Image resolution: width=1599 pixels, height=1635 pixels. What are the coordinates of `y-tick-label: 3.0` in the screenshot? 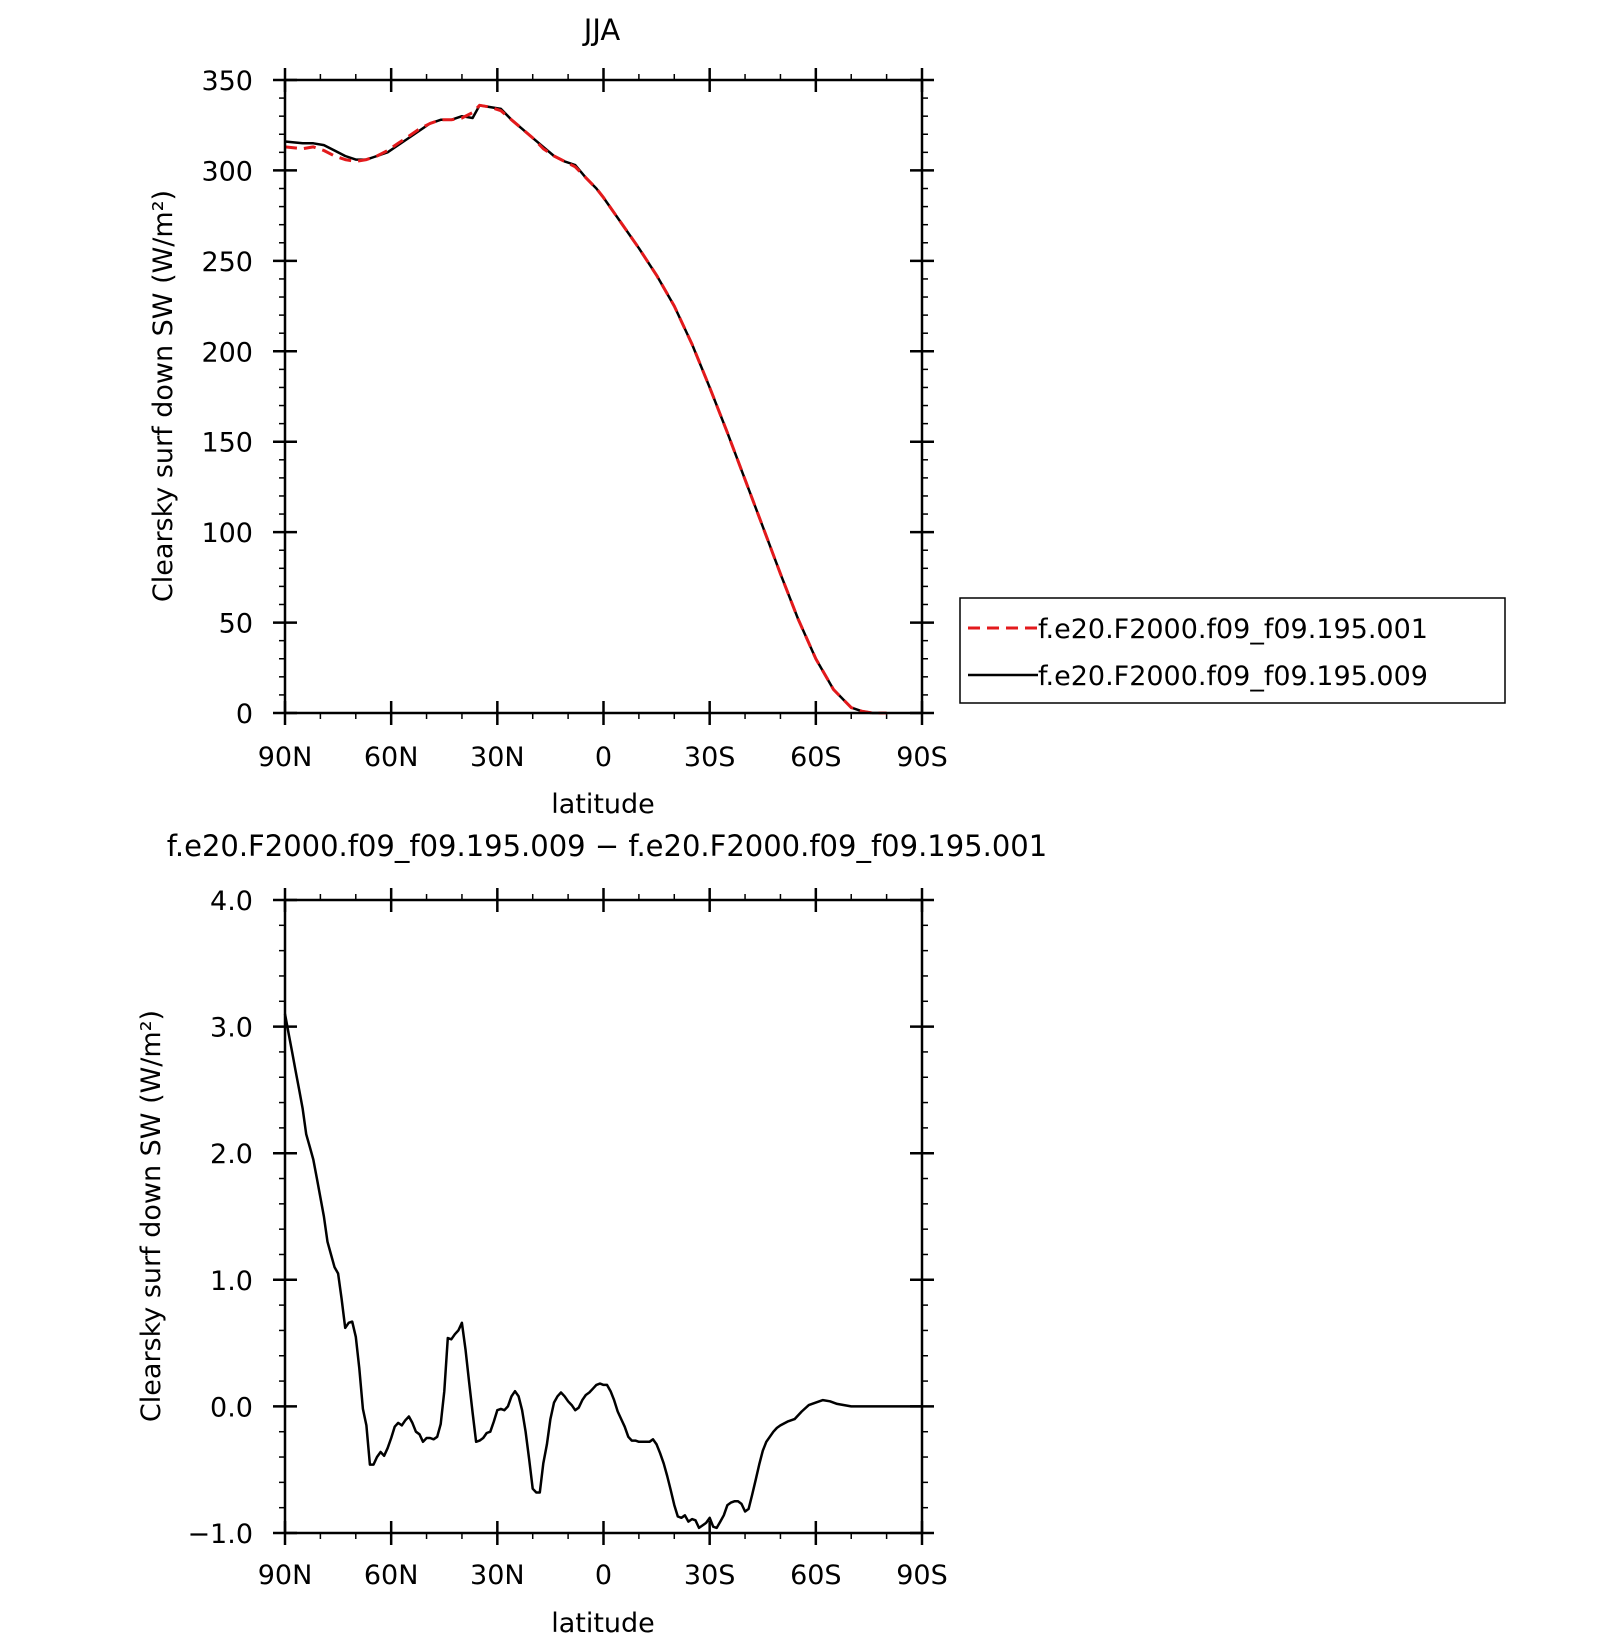 It's located at (231, 1028).